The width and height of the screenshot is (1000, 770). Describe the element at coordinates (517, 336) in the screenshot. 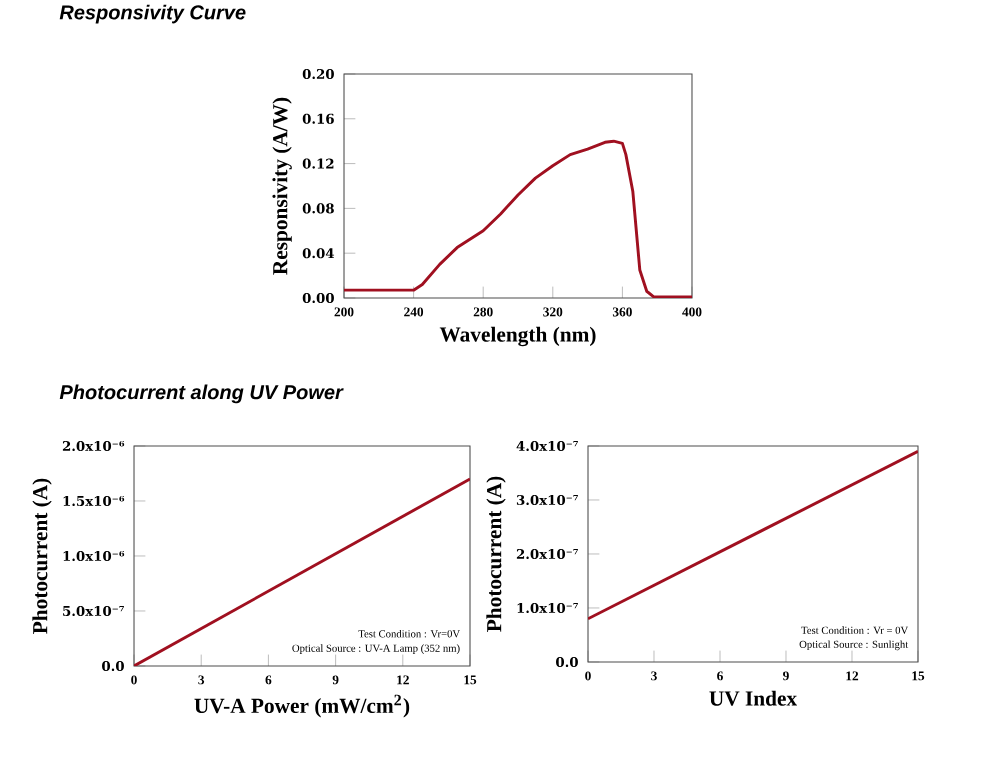

I see `x-axis-title: Wavelength (nm)` at that location.